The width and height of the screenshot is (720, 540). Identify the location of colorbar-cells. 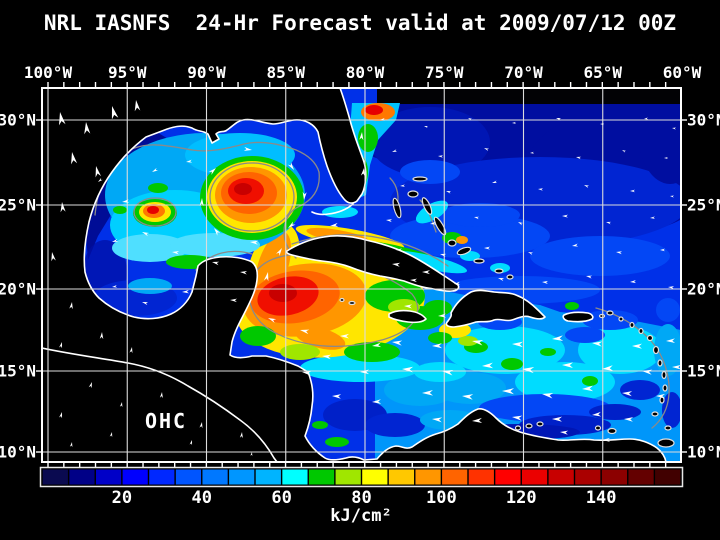
(361, 477).